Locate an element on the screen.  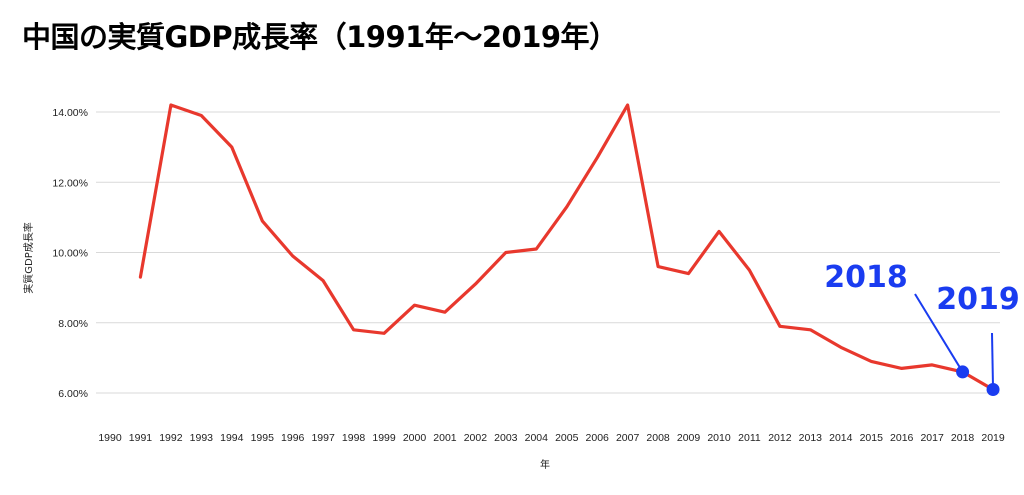
x-tick-label: 1998 is located at coordinates (354, 438).